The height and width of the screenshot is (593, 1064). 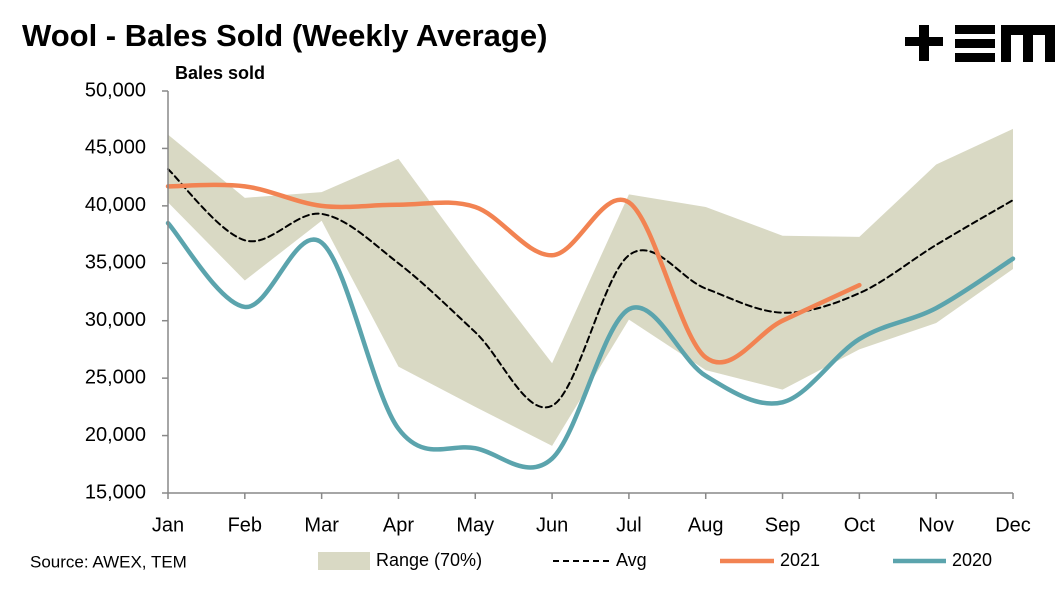 What do you see at coordinates (108, 561) in the screenshot?
I see `source-note: Source: AWEX, TEM` at bounding box center [108, 561].